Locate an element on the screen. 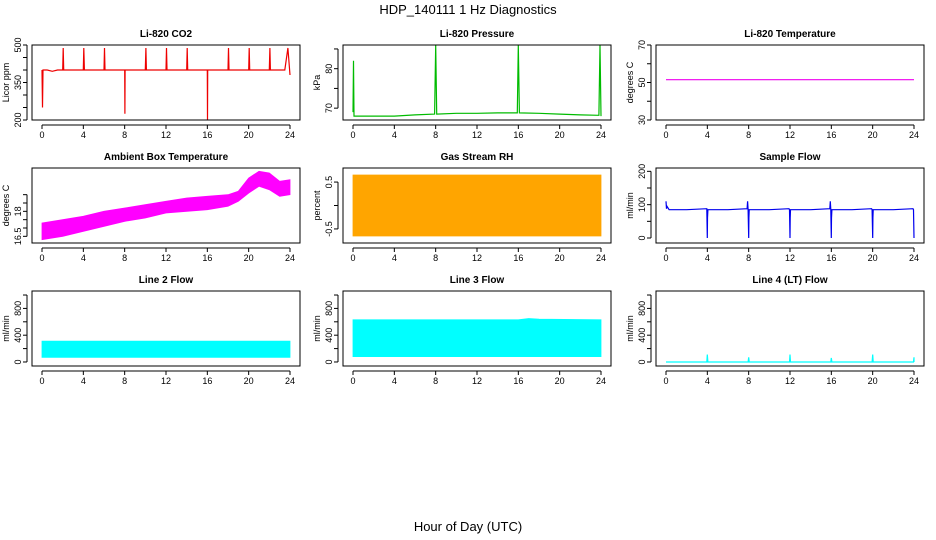 This screenshot has width=936, height=540. y-tick-label: 200 is located at coordinates (642, 171).